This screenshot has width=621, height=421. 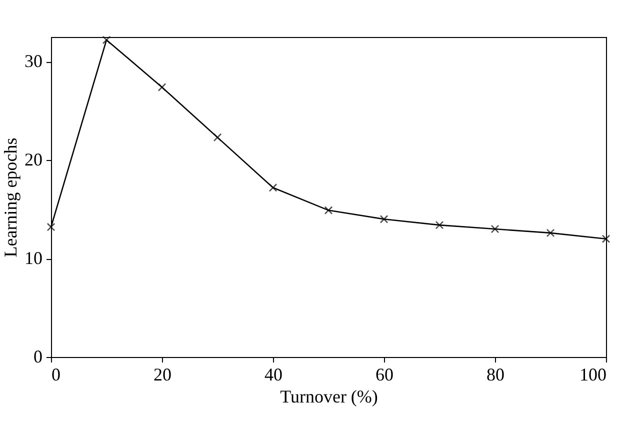 What do you see at coordinates (273, 374) in the screenshot?
I see `x-tick-label: 40` at bounding box center [273, 374].